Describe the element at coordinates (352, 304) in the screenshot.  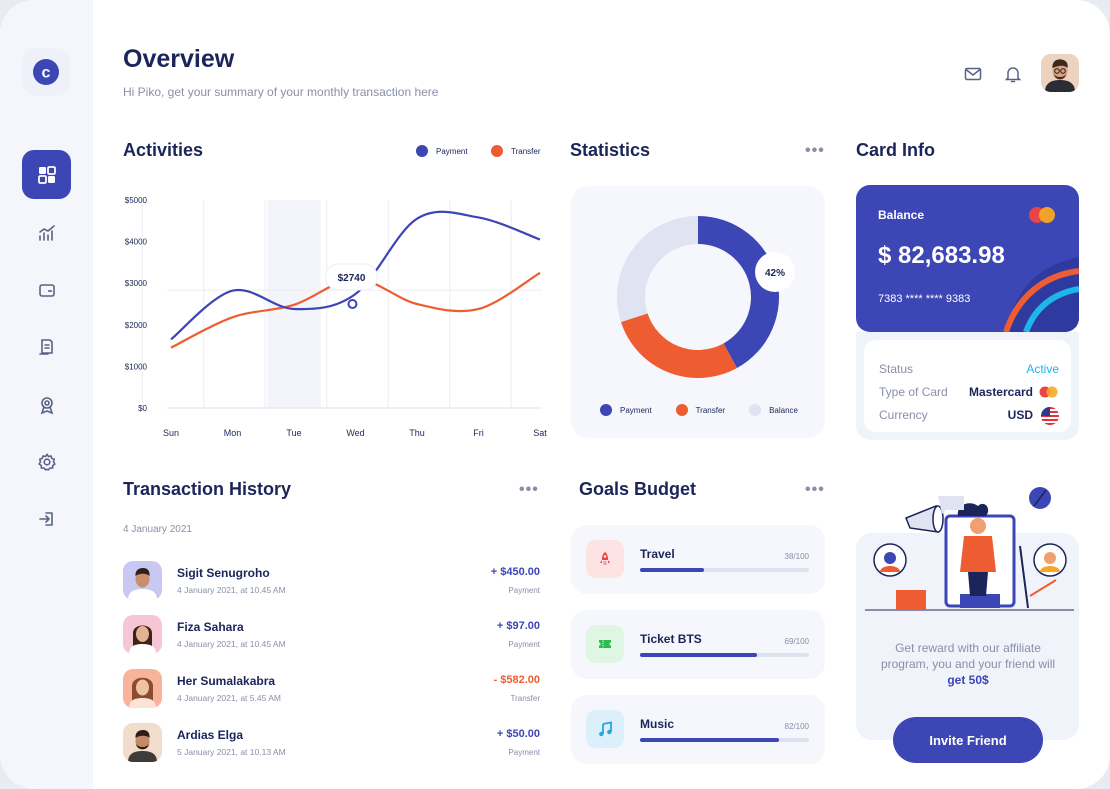
I see `tooltip-point` at that location.